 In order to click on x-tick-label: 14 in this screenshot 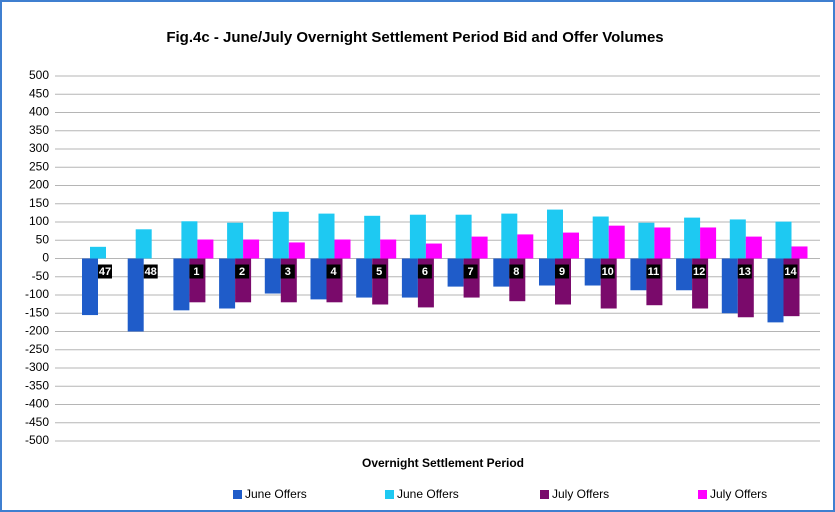, I will do `click(790, 272)`.